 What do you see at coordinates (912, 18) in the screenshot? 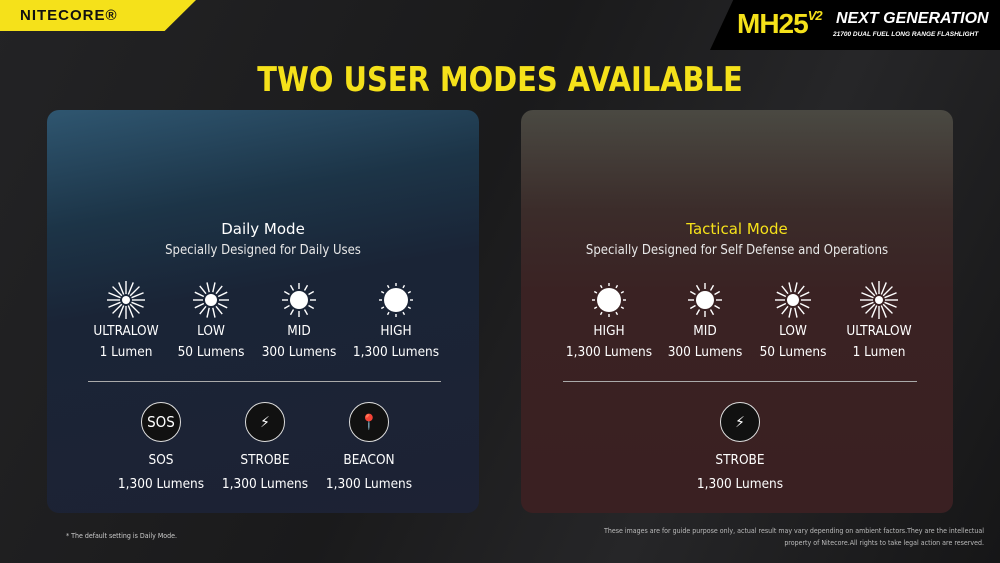
I see `product-headline: NEXT GENERATION` at bounding box center [912, 18].